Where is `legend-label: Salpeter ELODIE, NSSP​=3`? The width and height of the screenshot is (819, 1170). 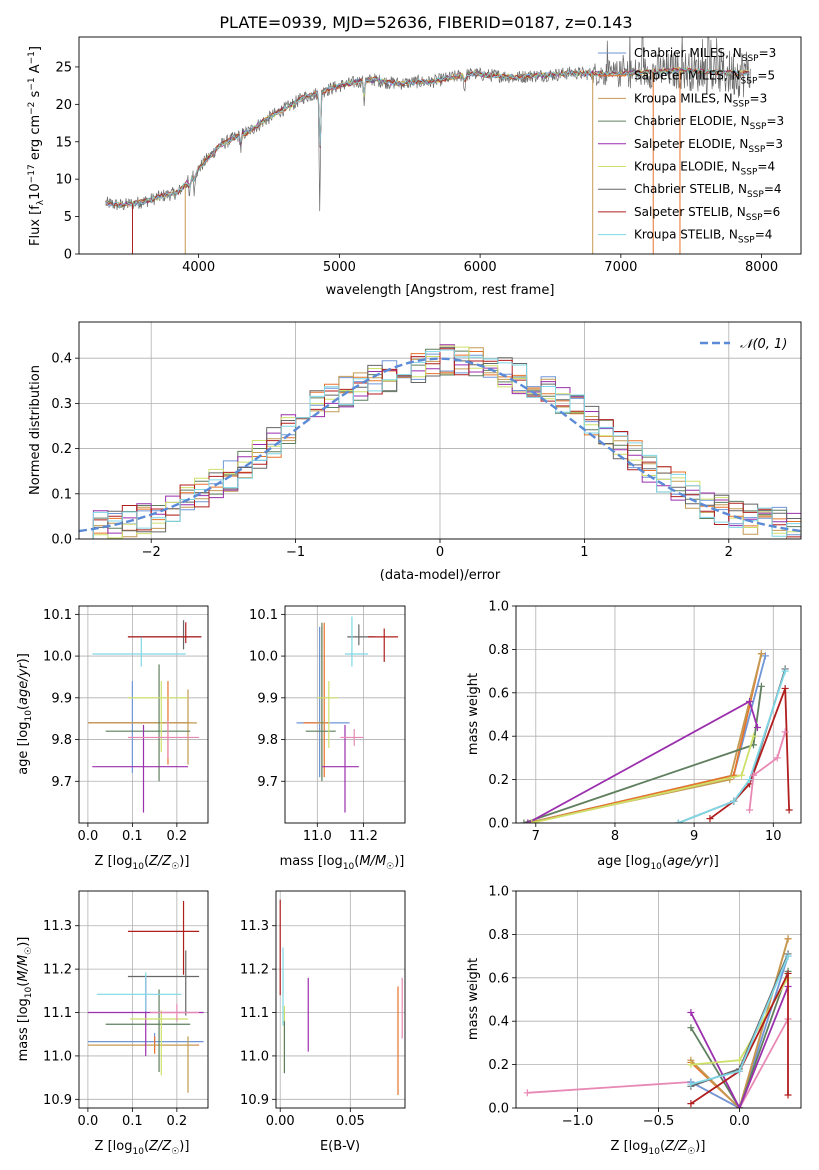 legend-label: Salpeter ELODIE, NSSP​=3 is located at coordinates (708, 146).